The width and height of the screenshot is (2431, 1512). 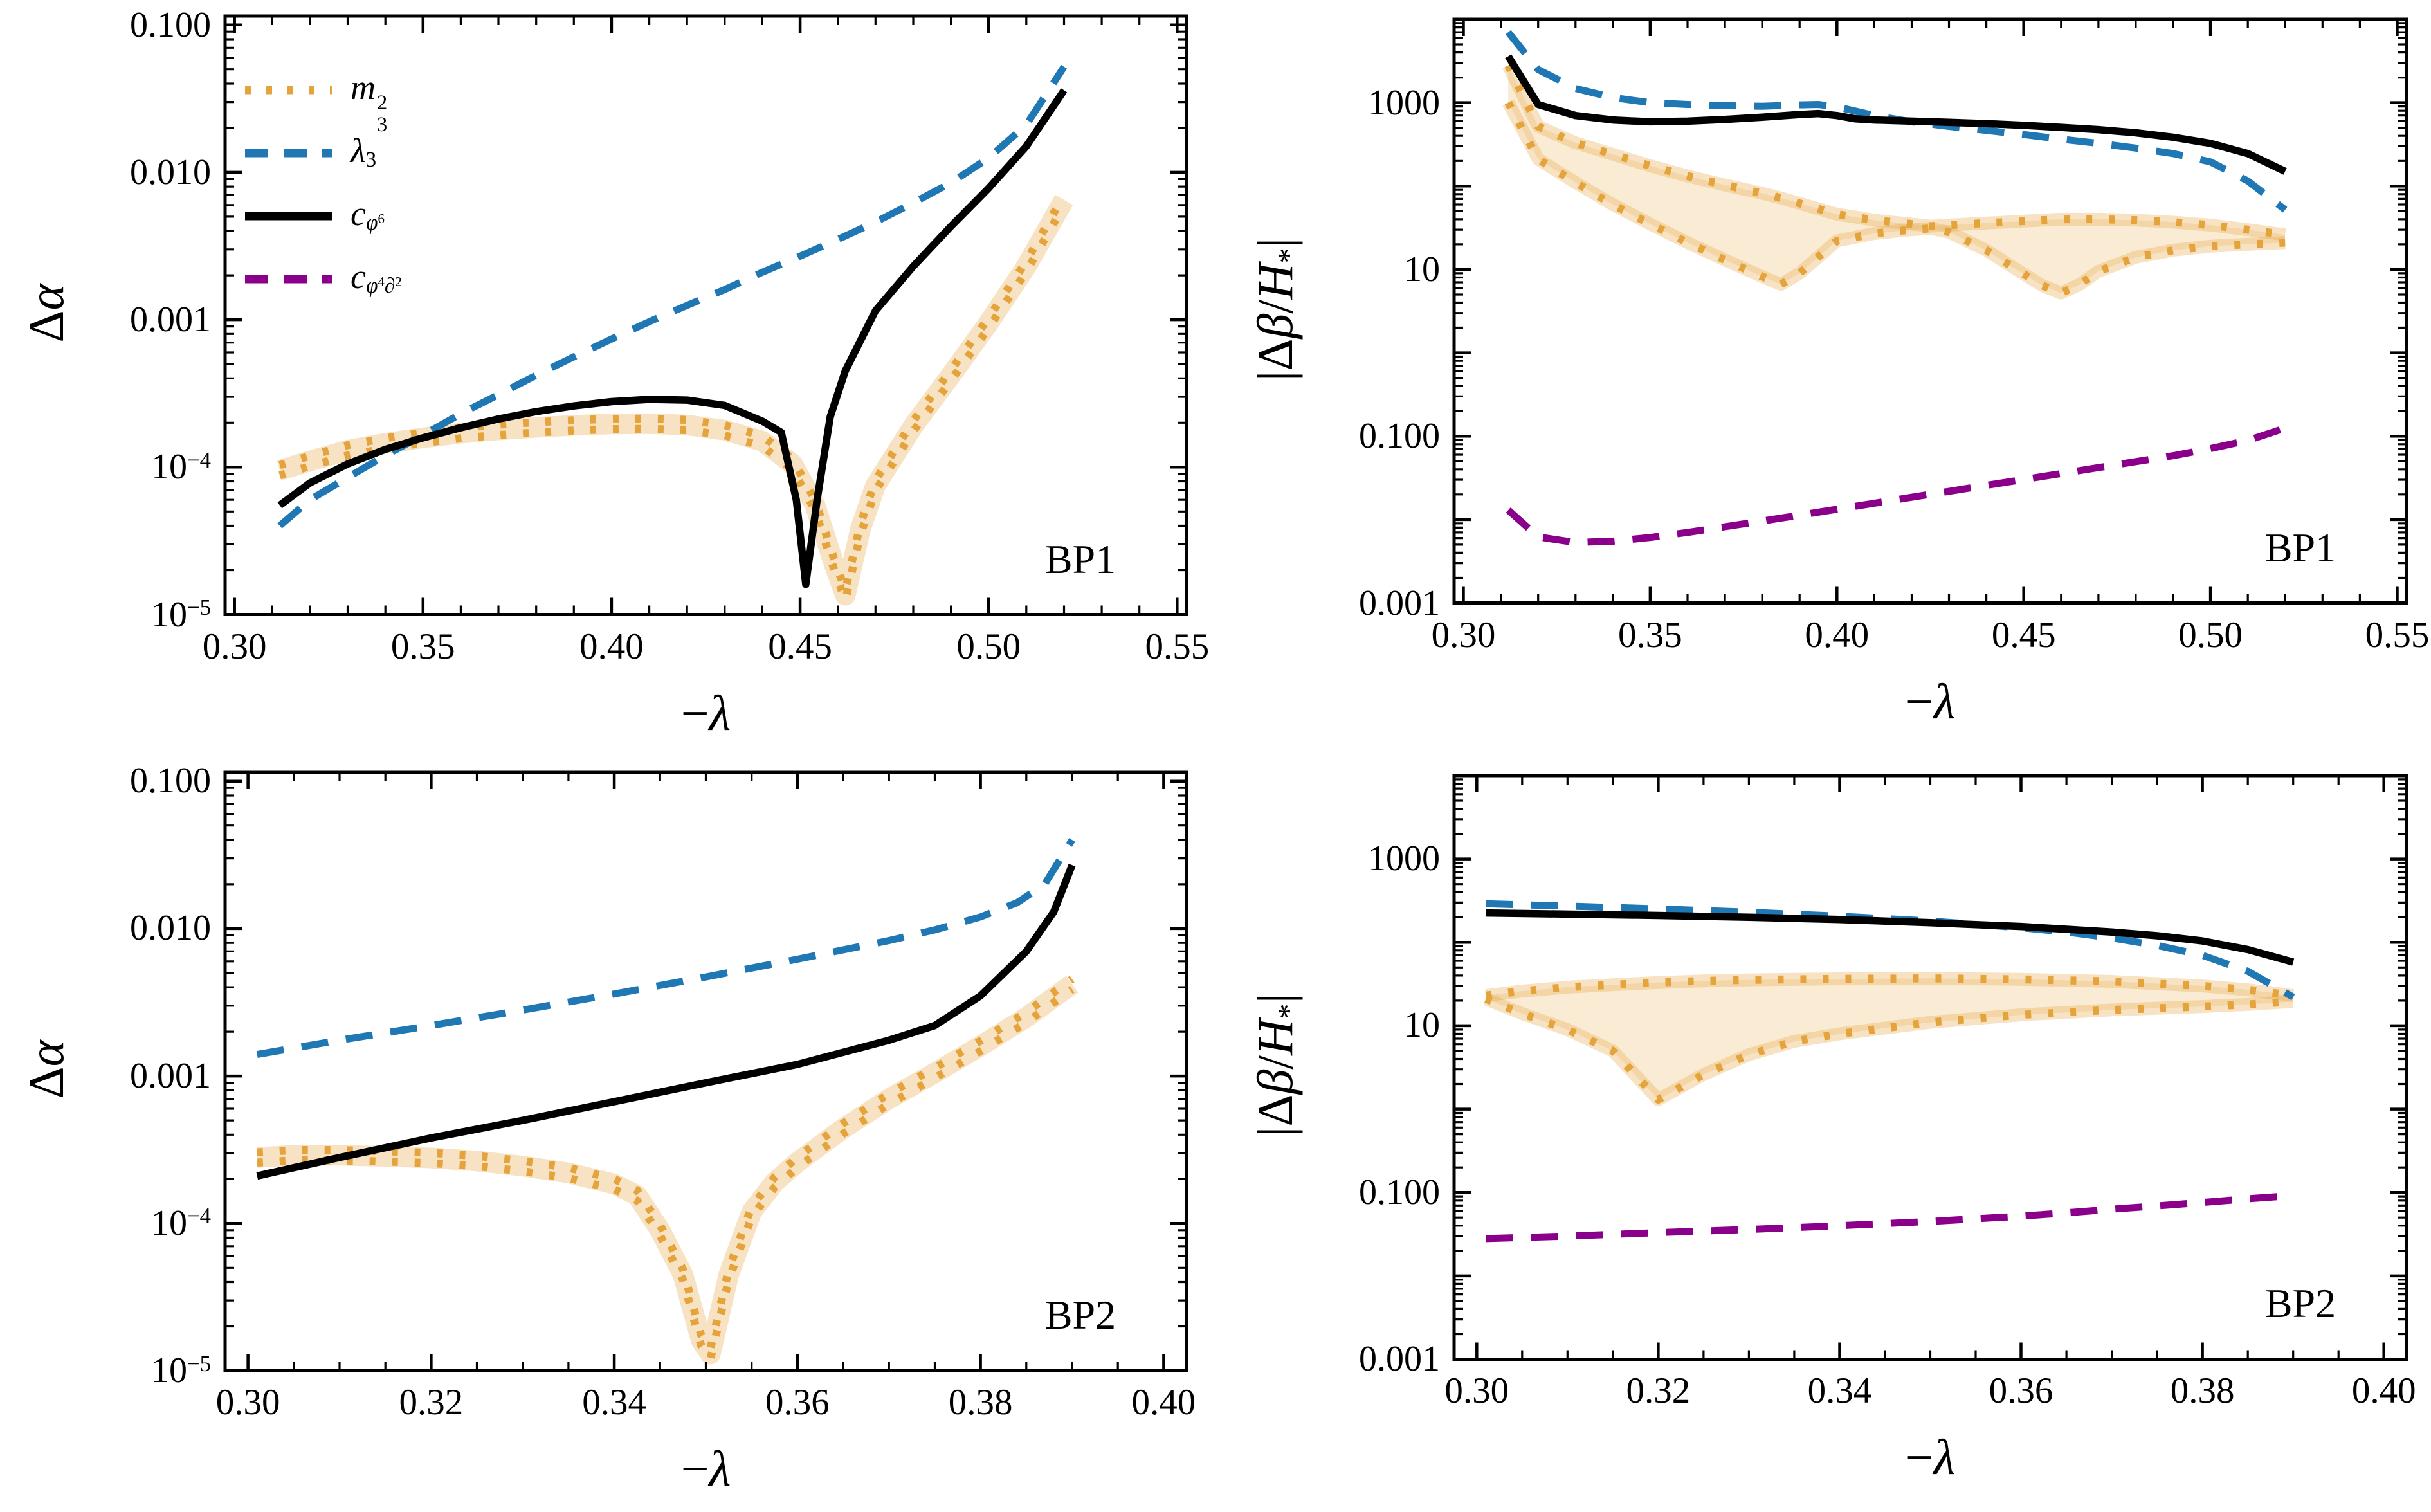 I want to click on series-m32-edge, so click(x=666, y=1174).